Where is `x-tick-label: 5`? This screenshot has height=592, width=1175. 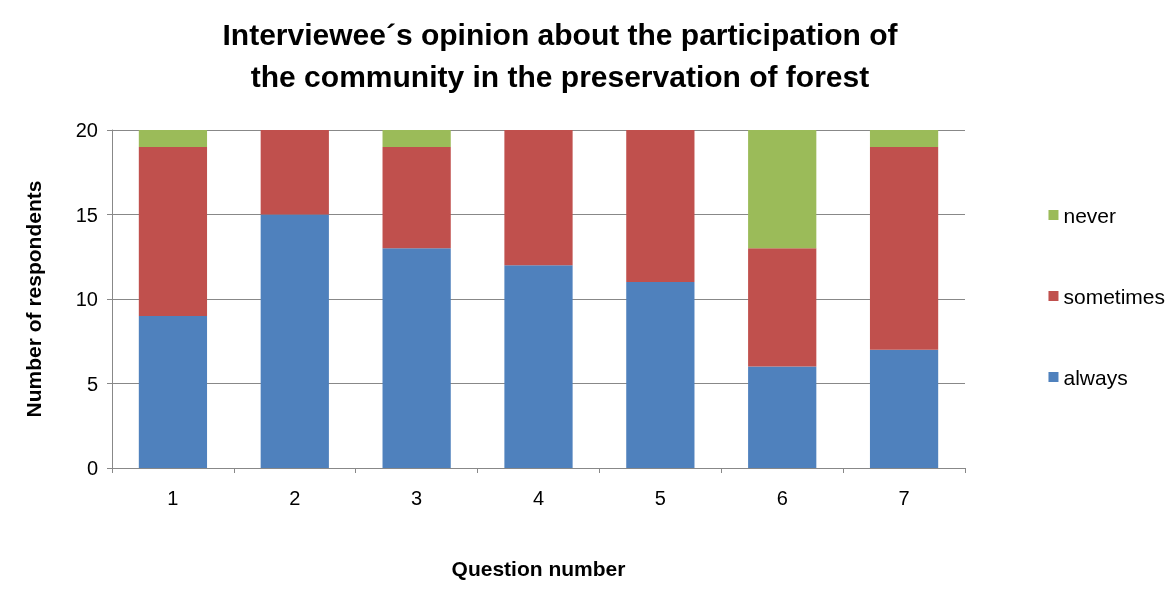
x-tick-label: 5 is located at coordinates (660, 498).